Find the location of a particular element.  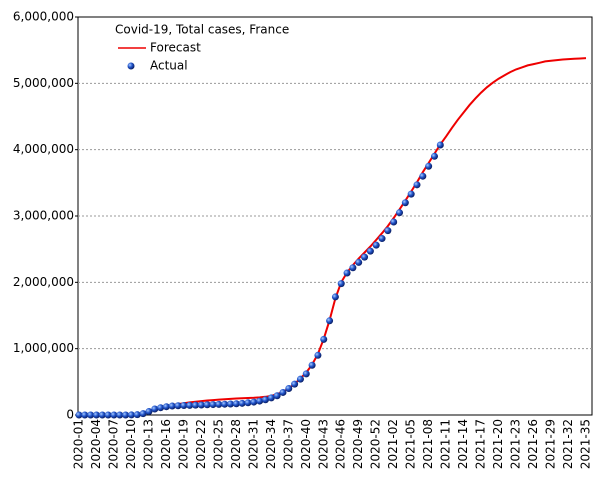

y-tick-label: 4,000,000 is located at coordinates (43, 149).